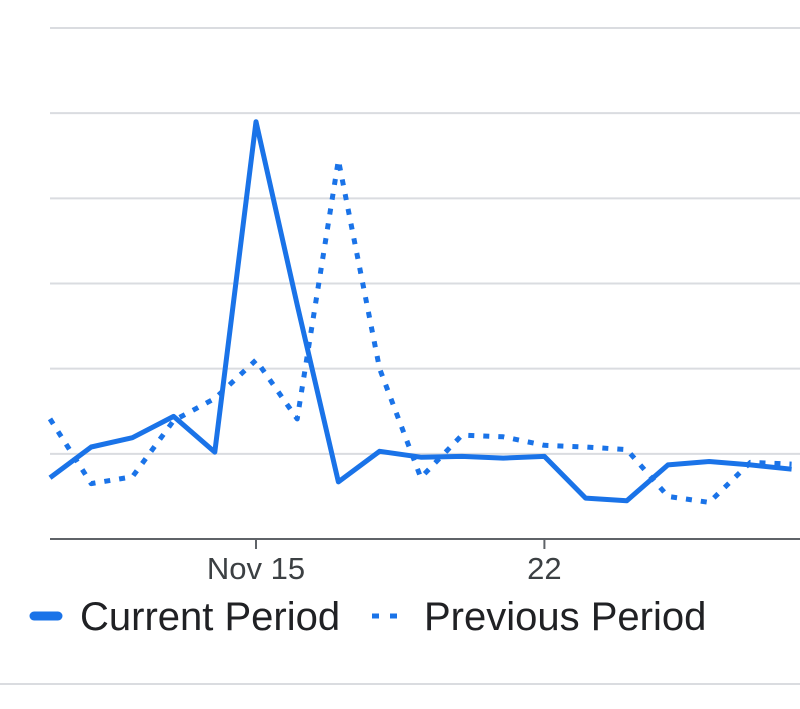  Describe the element at coordinates (544, 568) in the screenshot. I see `x-tick-label: 22` at that location.